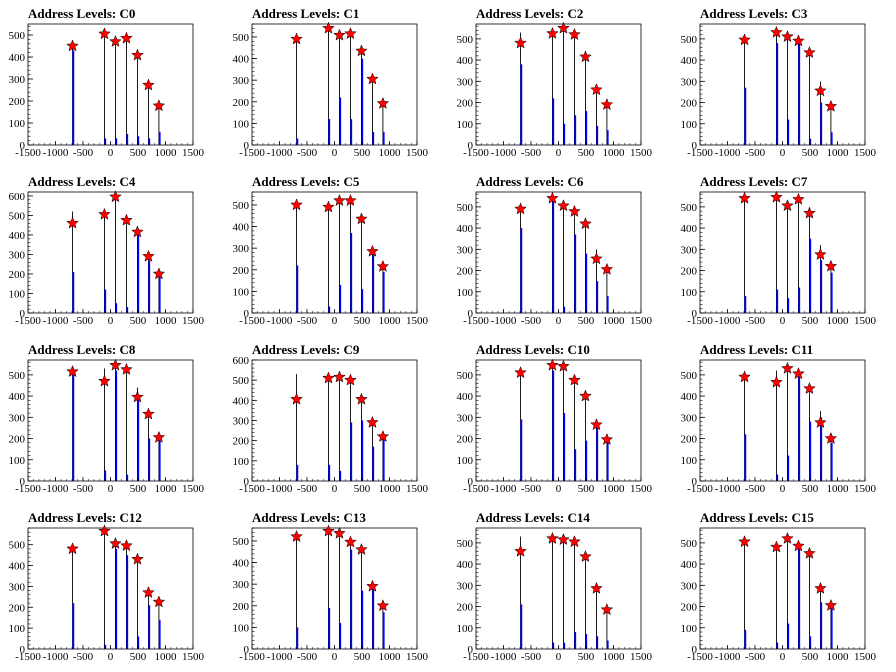 The width and height of the screenshot is (896, 672). Describe the element at coordinates (465, 586) in the screenshot. I see `y-tick-label: 300` at that location.